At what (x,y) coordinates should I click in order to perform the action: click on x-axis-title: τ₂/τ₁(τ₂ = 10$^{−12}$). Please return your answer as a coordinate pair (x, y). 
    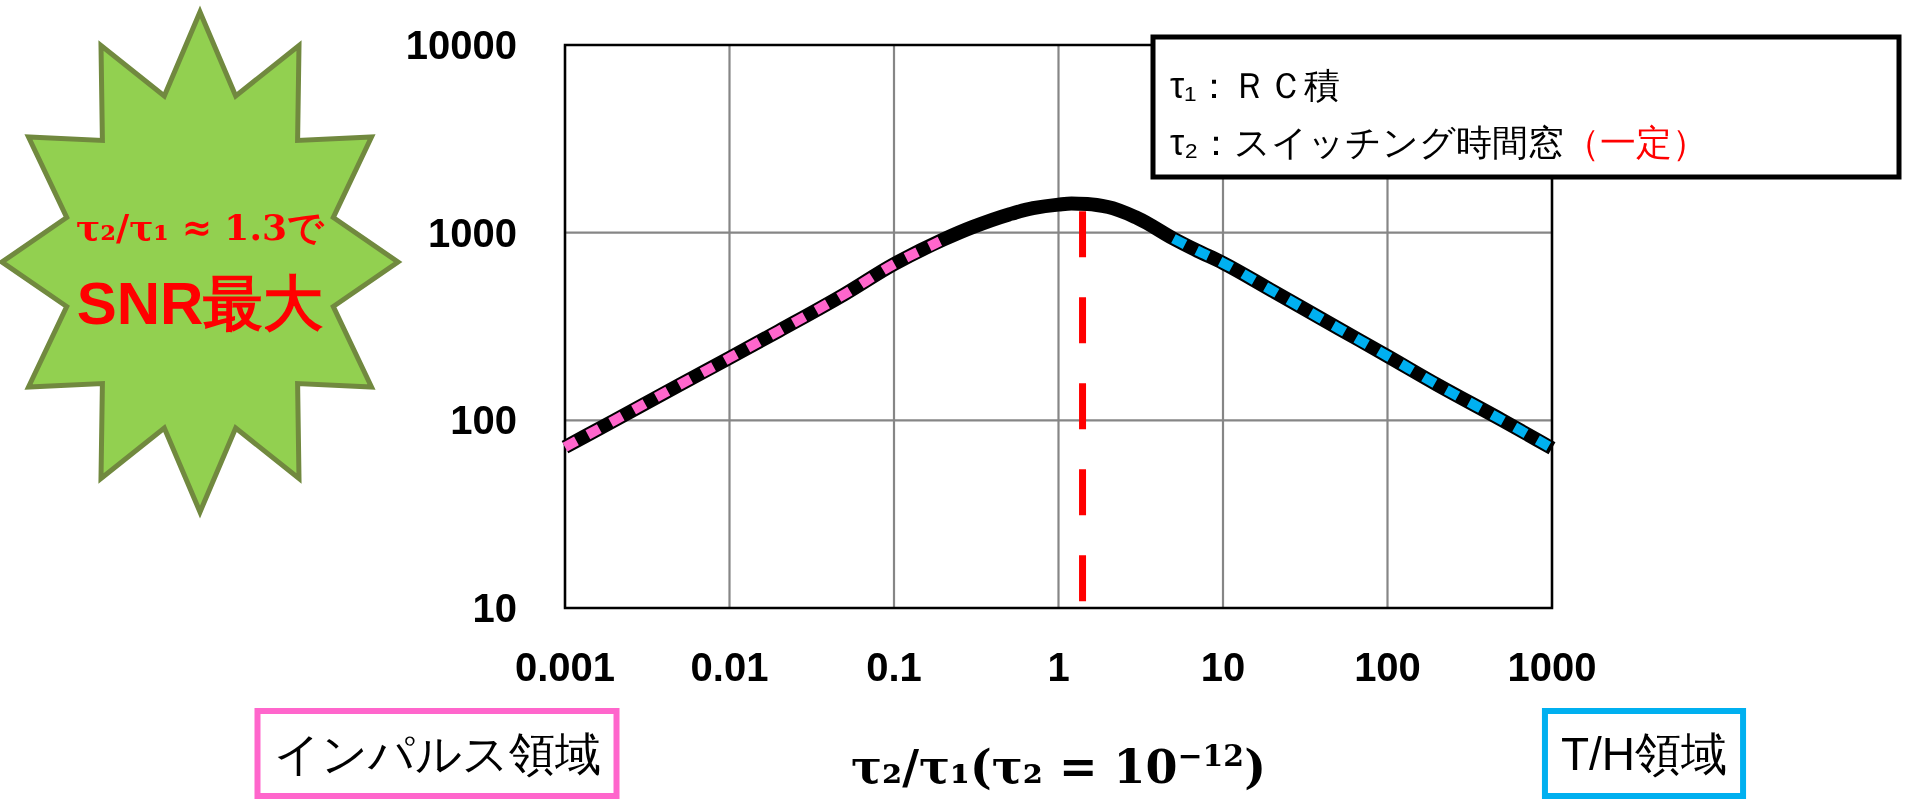
    Looking at the image, I should click on (1058, 765).